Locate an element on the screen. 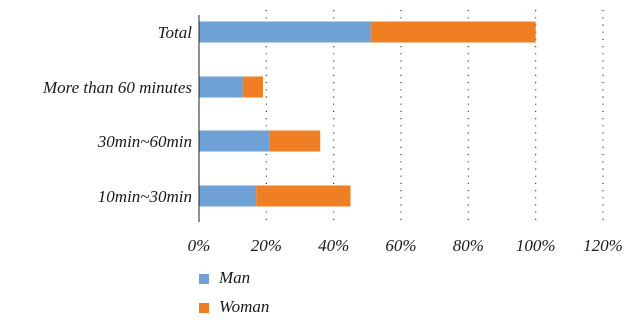  category-label: More than 60 minutes is located at coordinates (117, 87).